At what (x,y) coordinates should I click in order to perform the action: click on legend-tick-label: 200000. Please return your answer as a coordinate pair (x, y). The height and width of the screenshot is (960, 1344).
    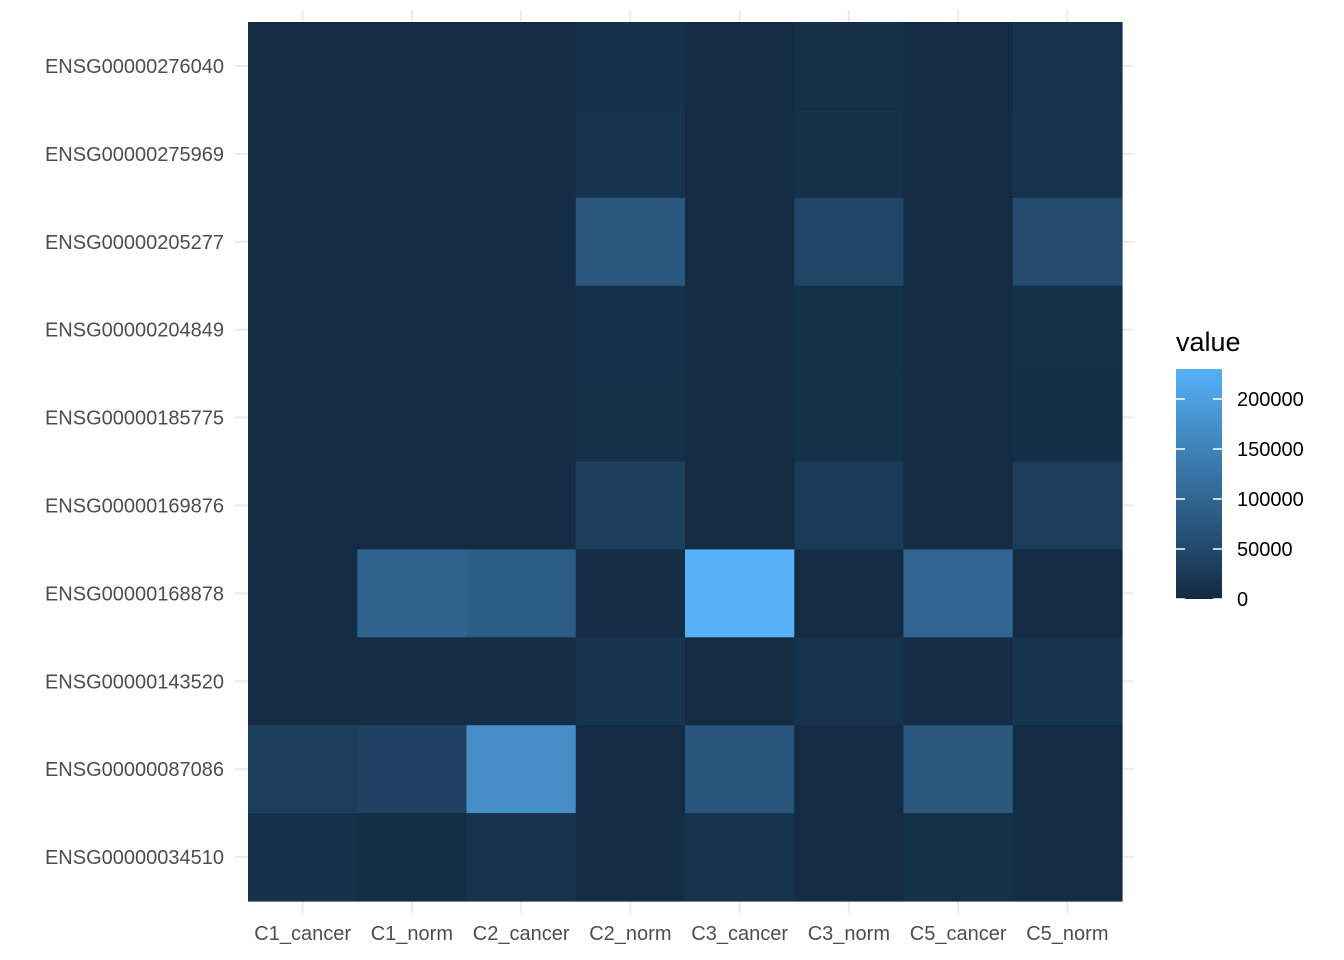
    Looking at the image, I should click on (1270, 400).